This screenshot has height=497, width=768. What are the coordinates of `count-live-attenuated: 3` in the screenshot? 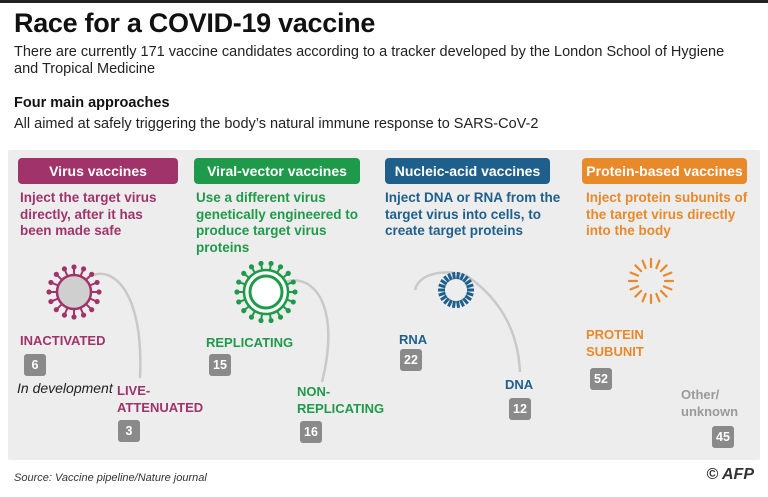 It's located at (129, 431).